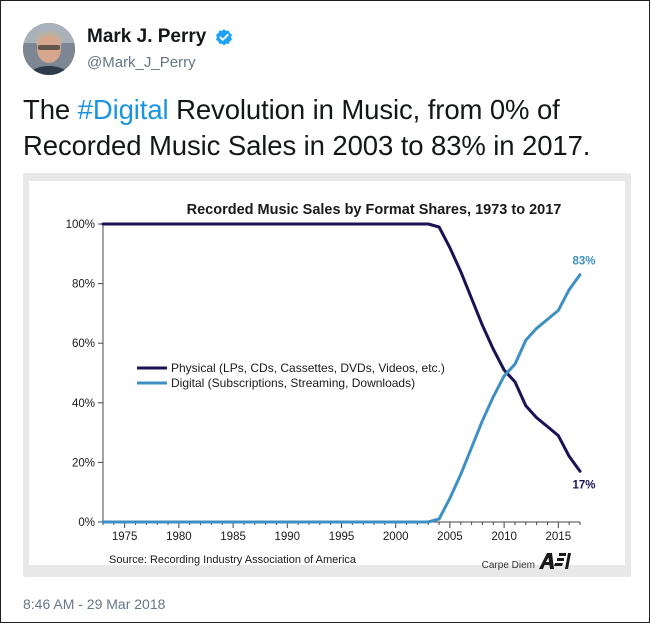 Image resolution: width=650 pixels, height=623 pixels. What do you see at coordinates (233, 537) in the screenshot?
I see `x-tick-label: 1985` at bounding box center [233, 537].